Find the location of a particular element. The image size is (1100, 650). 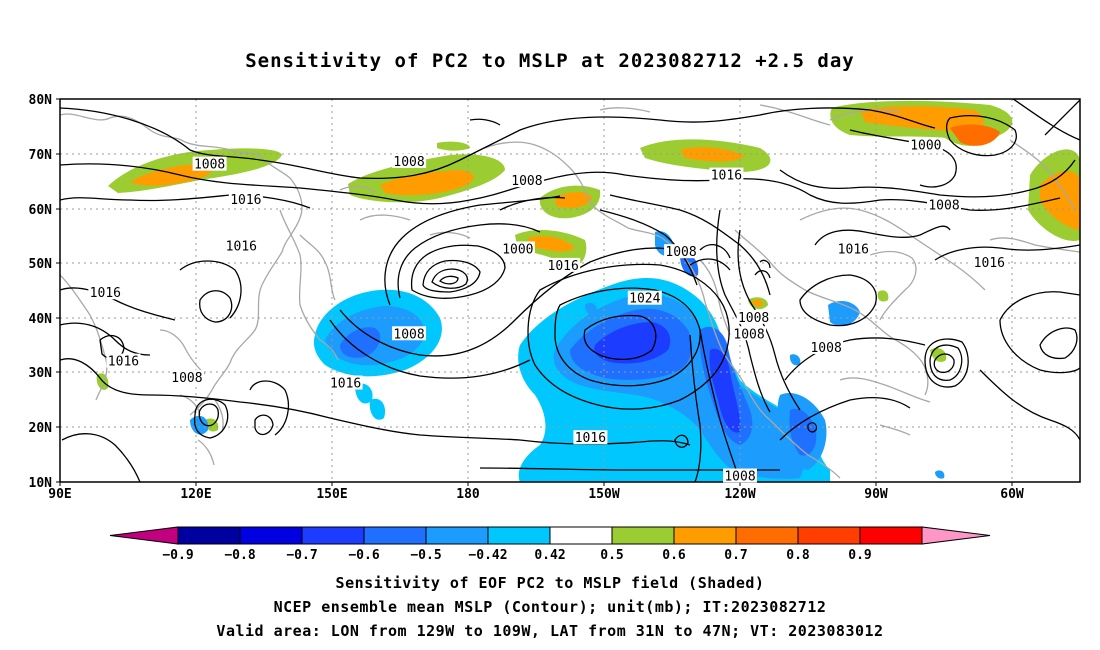

lat-label-70n: 70N is located at coordinates (41, 155).